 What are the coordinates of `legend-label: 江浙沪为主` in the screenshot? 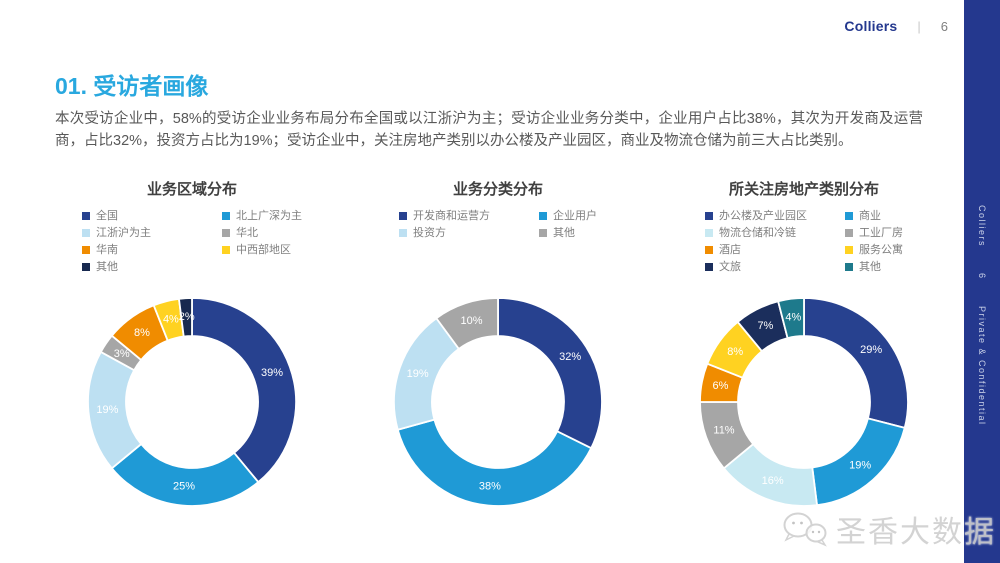 It's located at (123, 233).